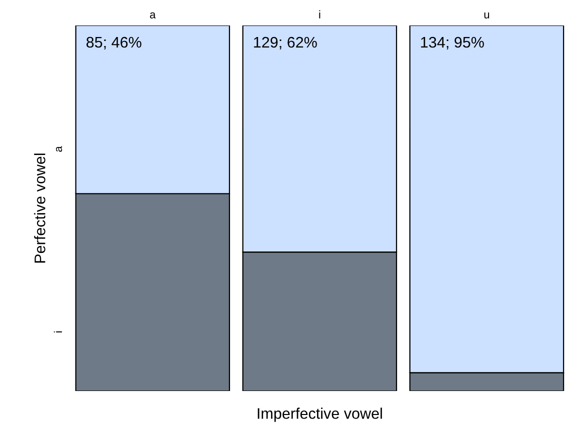 Image resolution: width=576 pixels, height=425 pixels. What do you see at coordinates (114, 43) in the screenshot?
I see `data-label: 85; 46%` at bounding box center [114, 43].